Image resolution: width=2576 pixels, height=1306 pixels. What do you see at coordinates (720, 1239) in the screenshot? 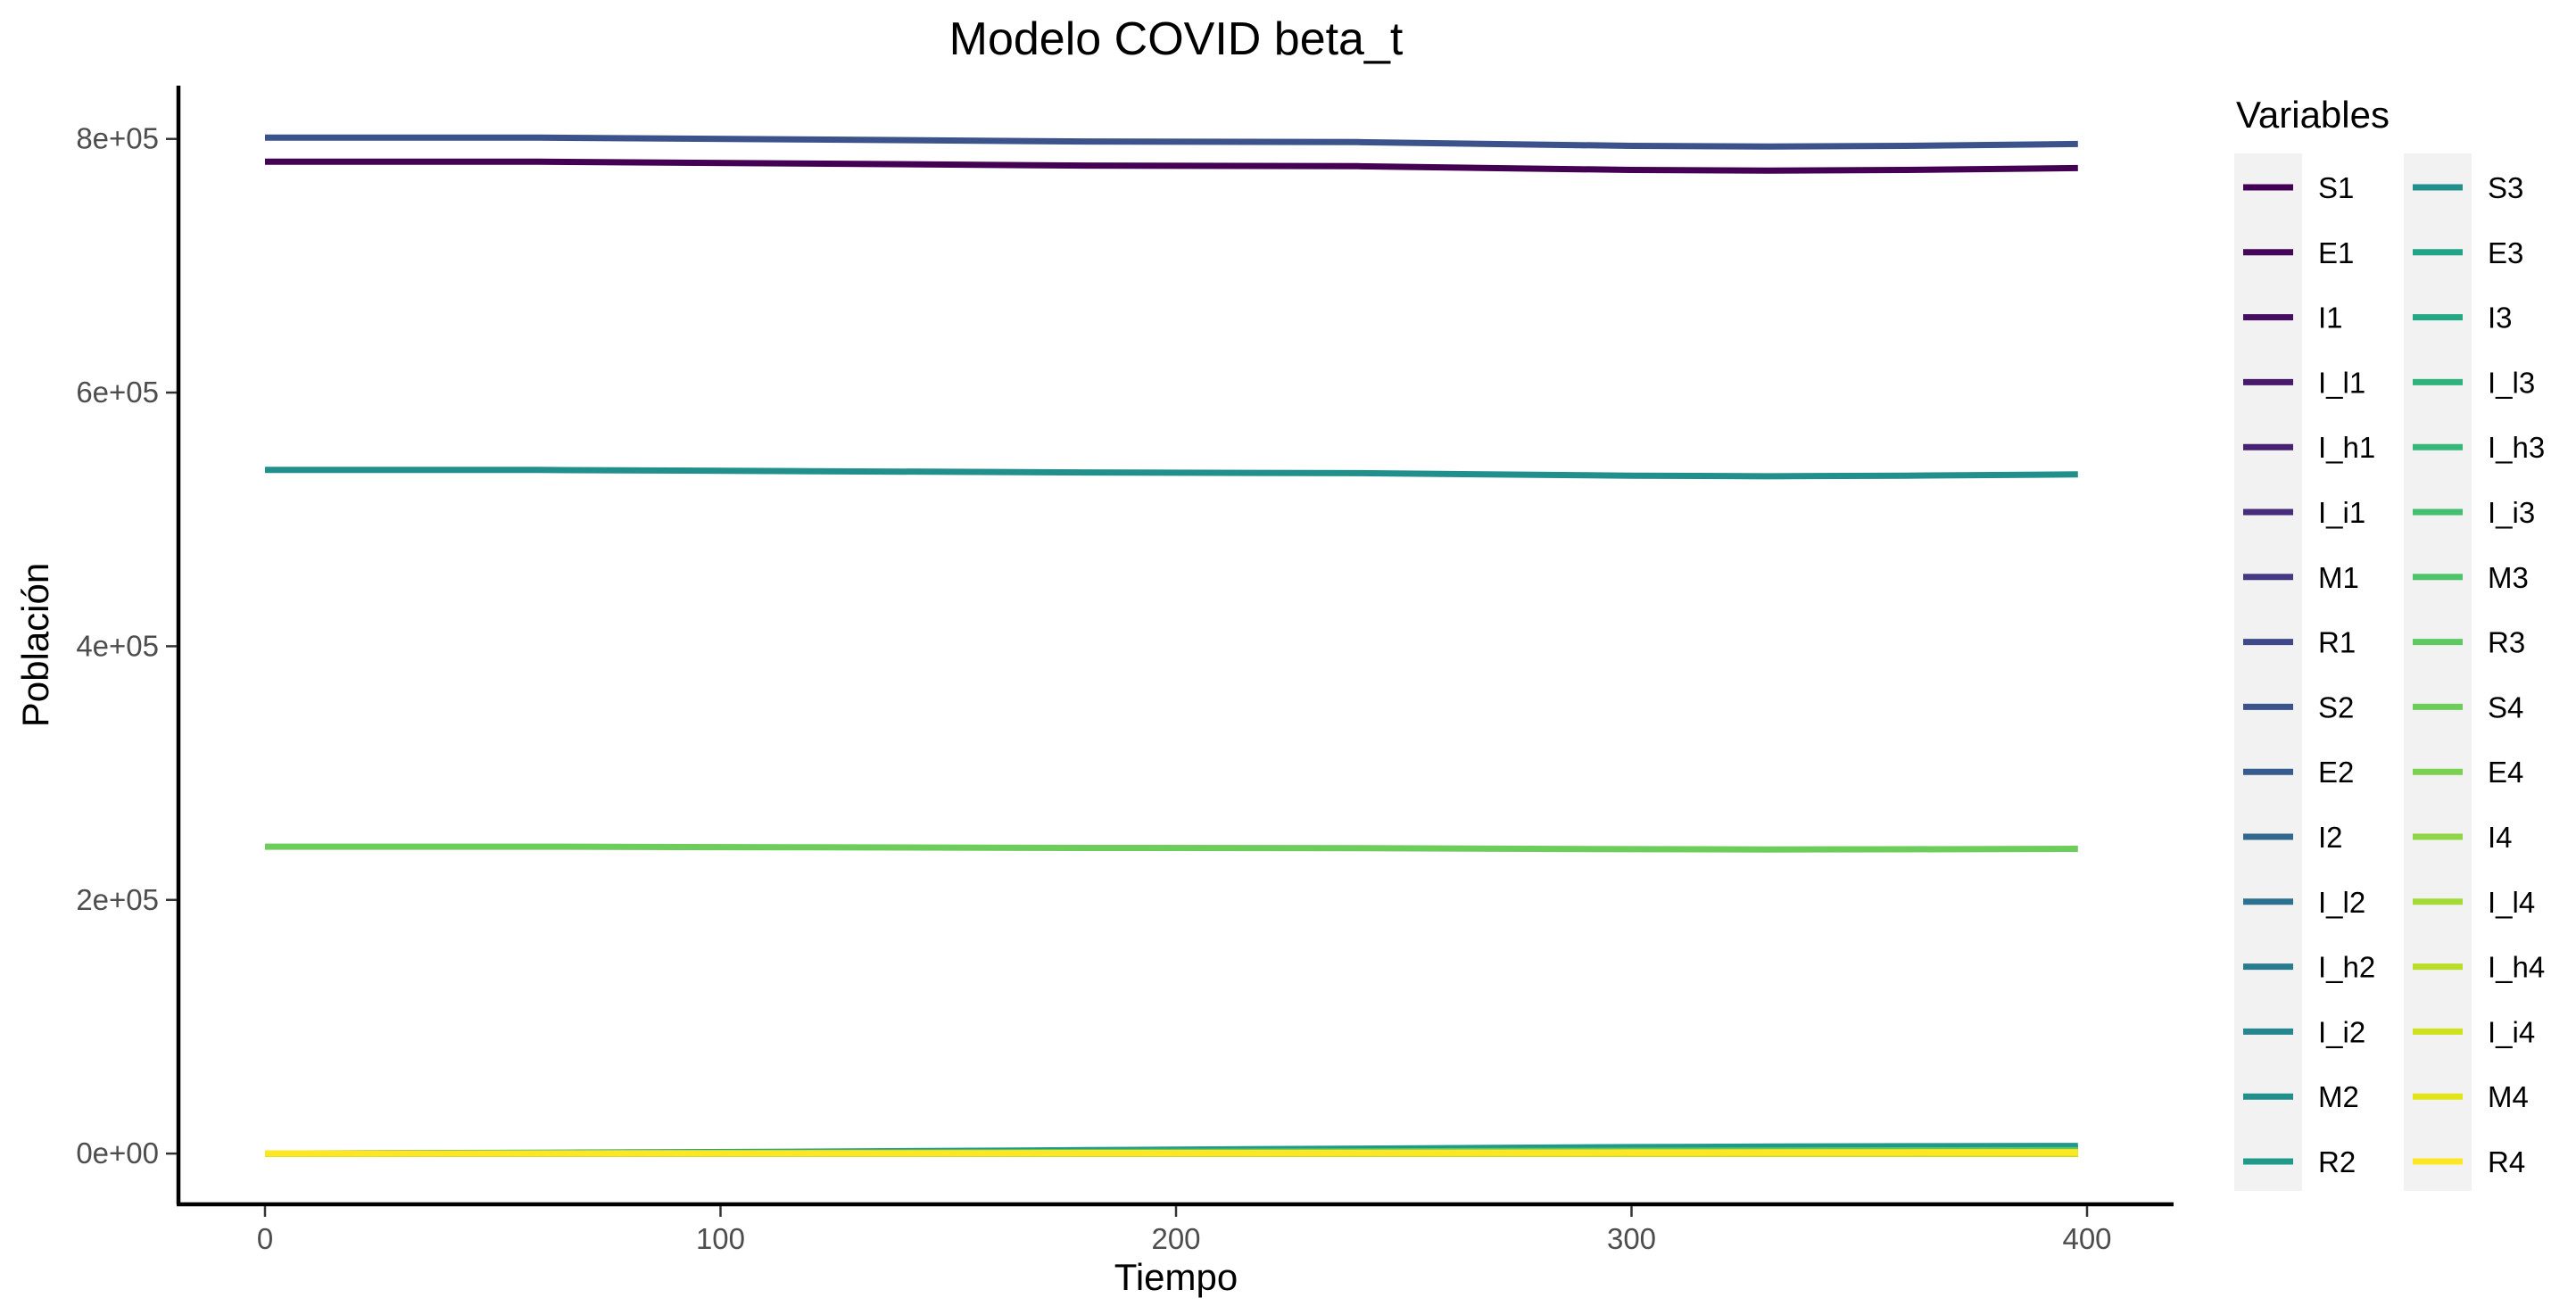
I see `x-tick-label: 100` at bounding box center [720, 1239].